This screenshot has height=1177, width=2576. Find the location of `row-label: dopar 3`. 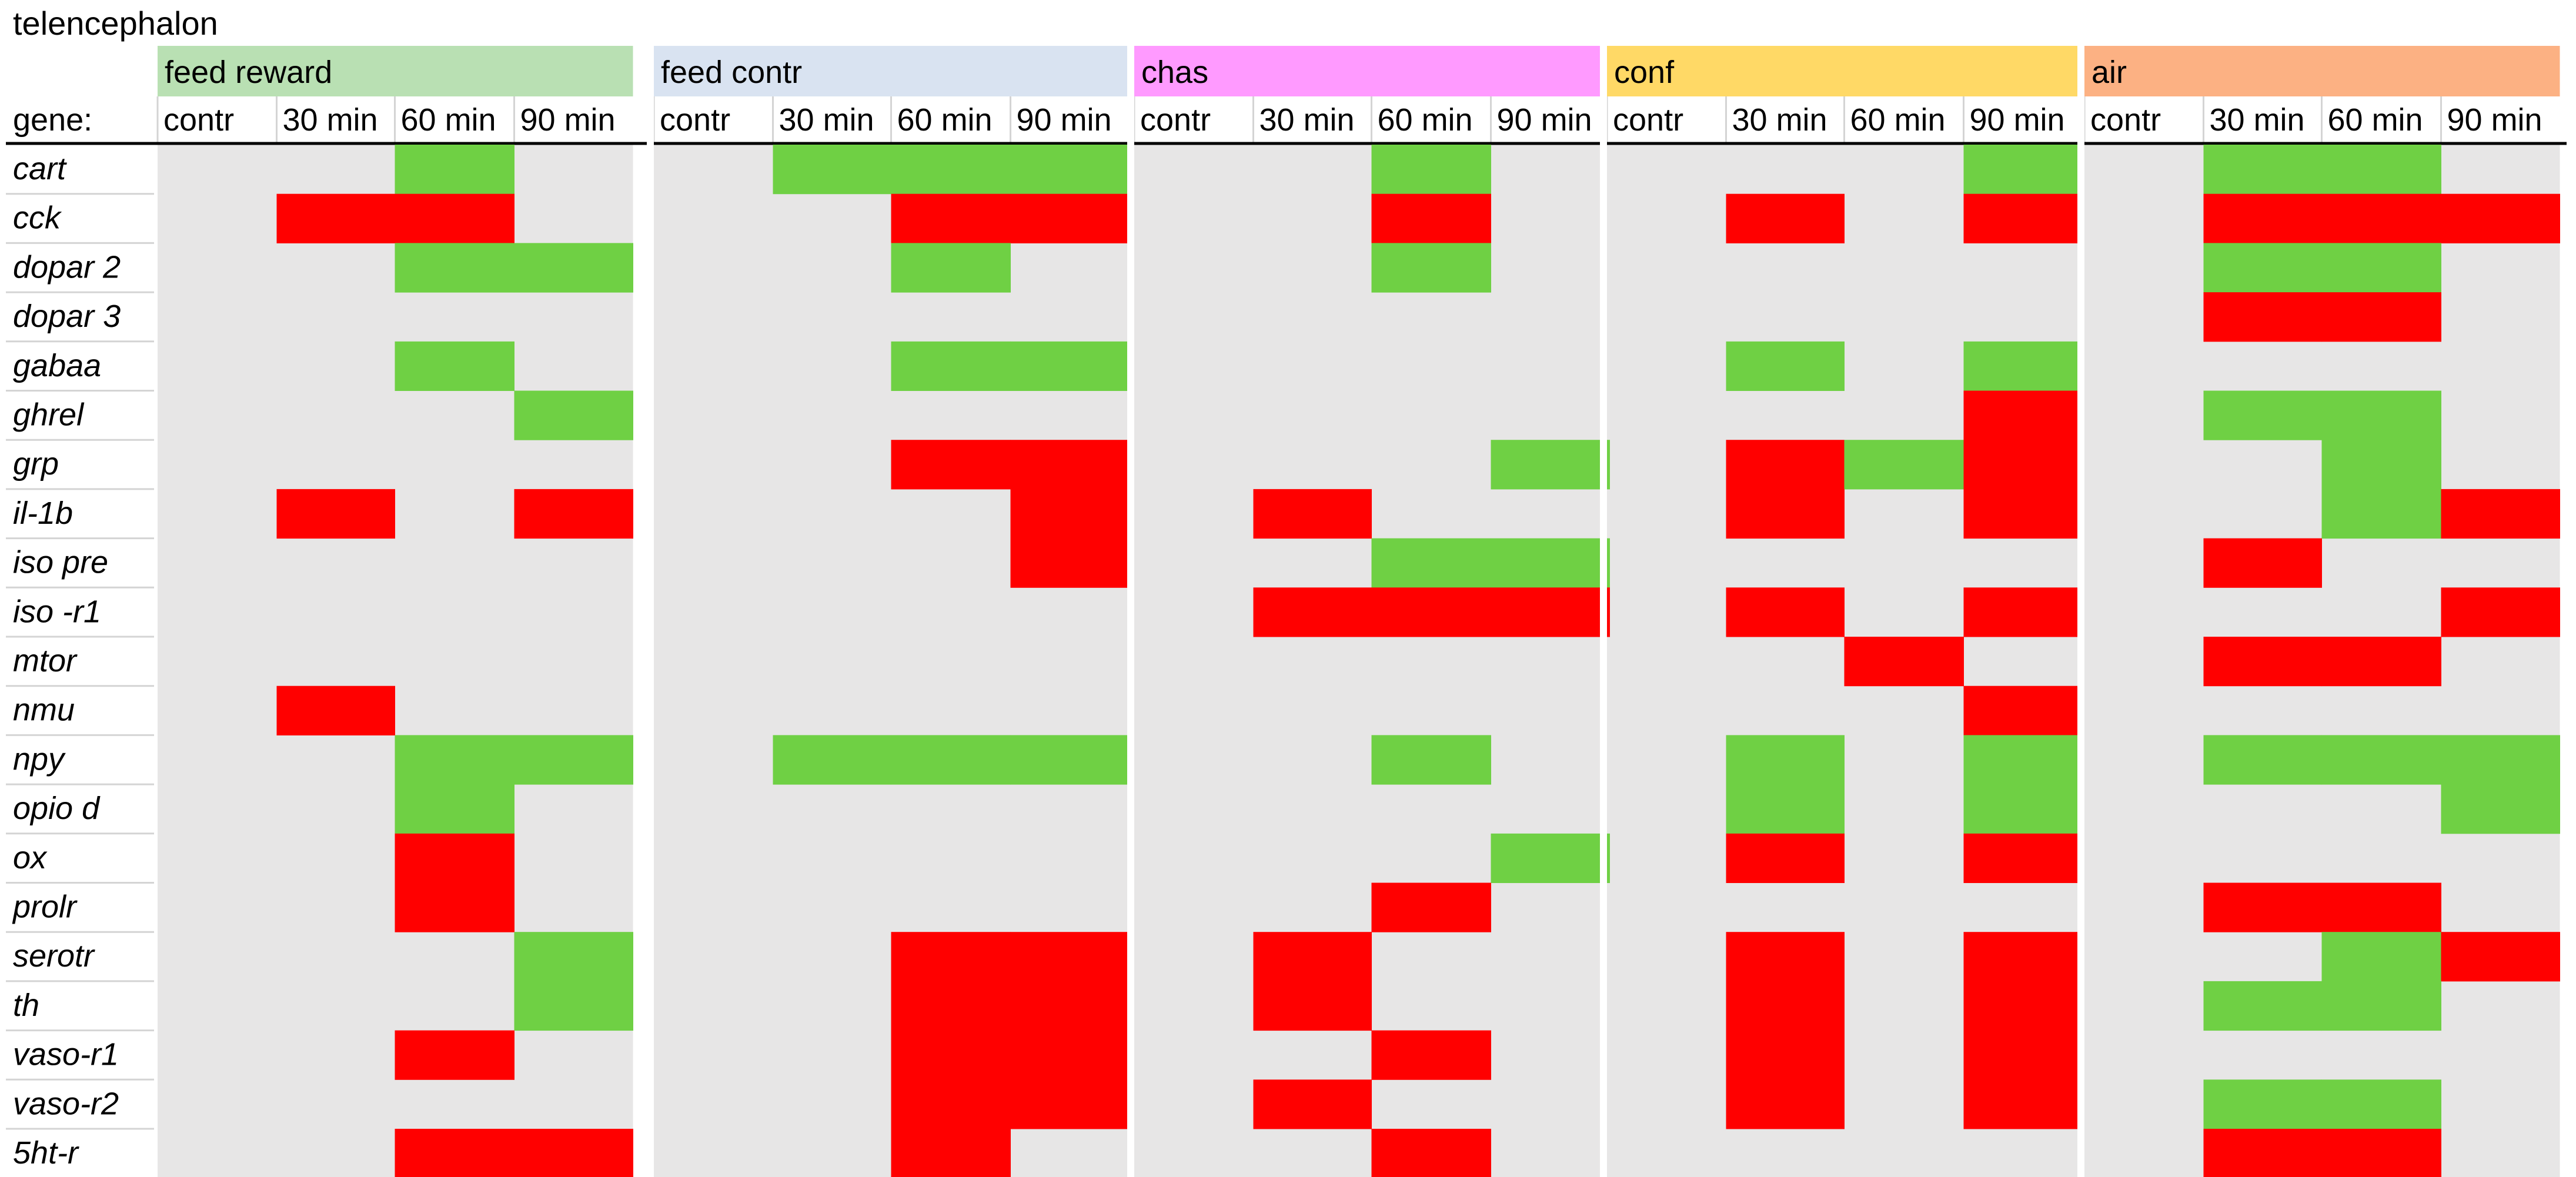

row-label: dopar 3 is located at coordinates (67, 316).